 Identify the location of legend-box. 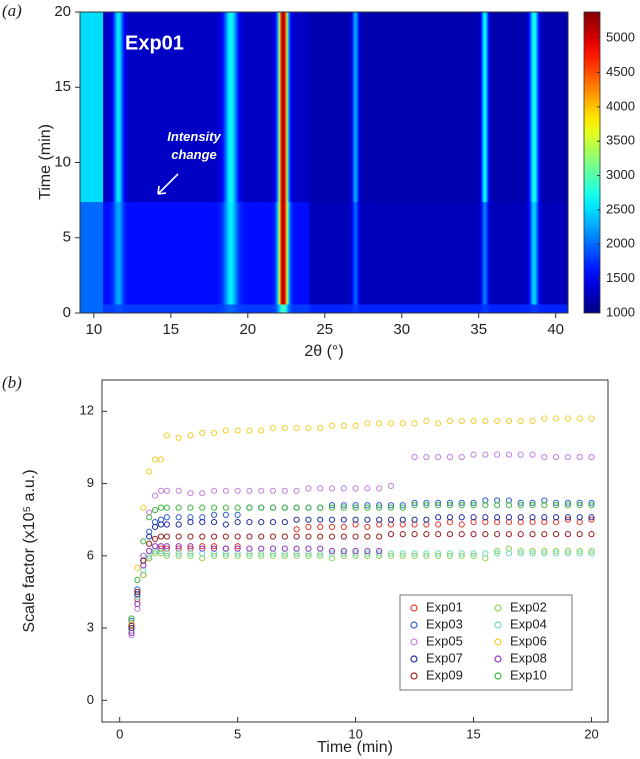
(486, 642).